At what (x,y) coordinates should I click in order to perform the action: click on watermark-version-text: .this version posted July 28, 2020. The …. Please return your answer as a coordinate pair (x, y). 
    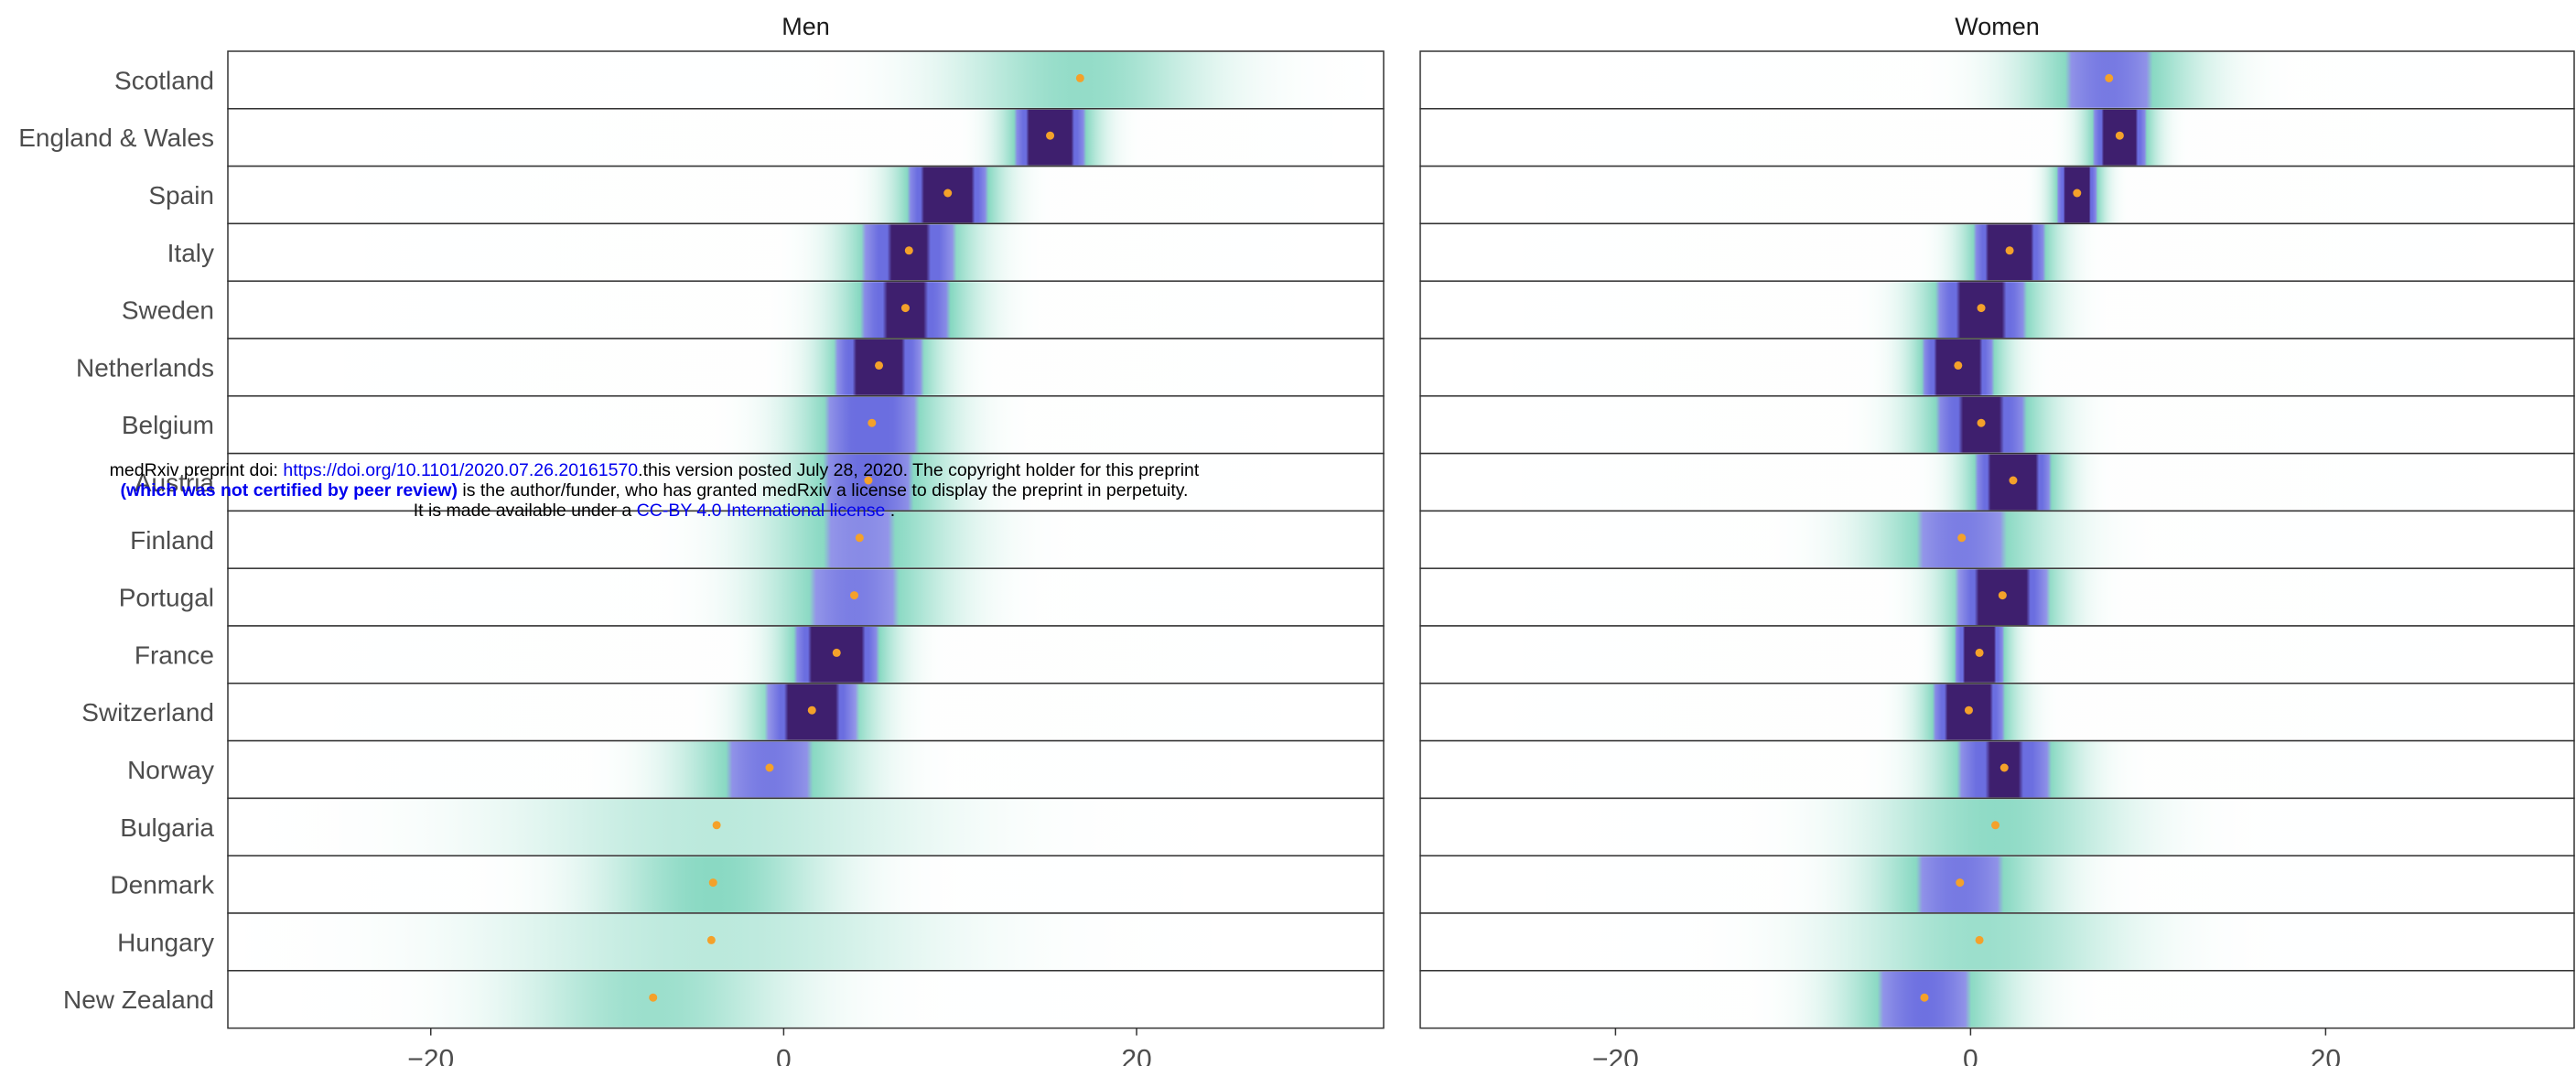
    Looking at the image, I should click on (919, 470).